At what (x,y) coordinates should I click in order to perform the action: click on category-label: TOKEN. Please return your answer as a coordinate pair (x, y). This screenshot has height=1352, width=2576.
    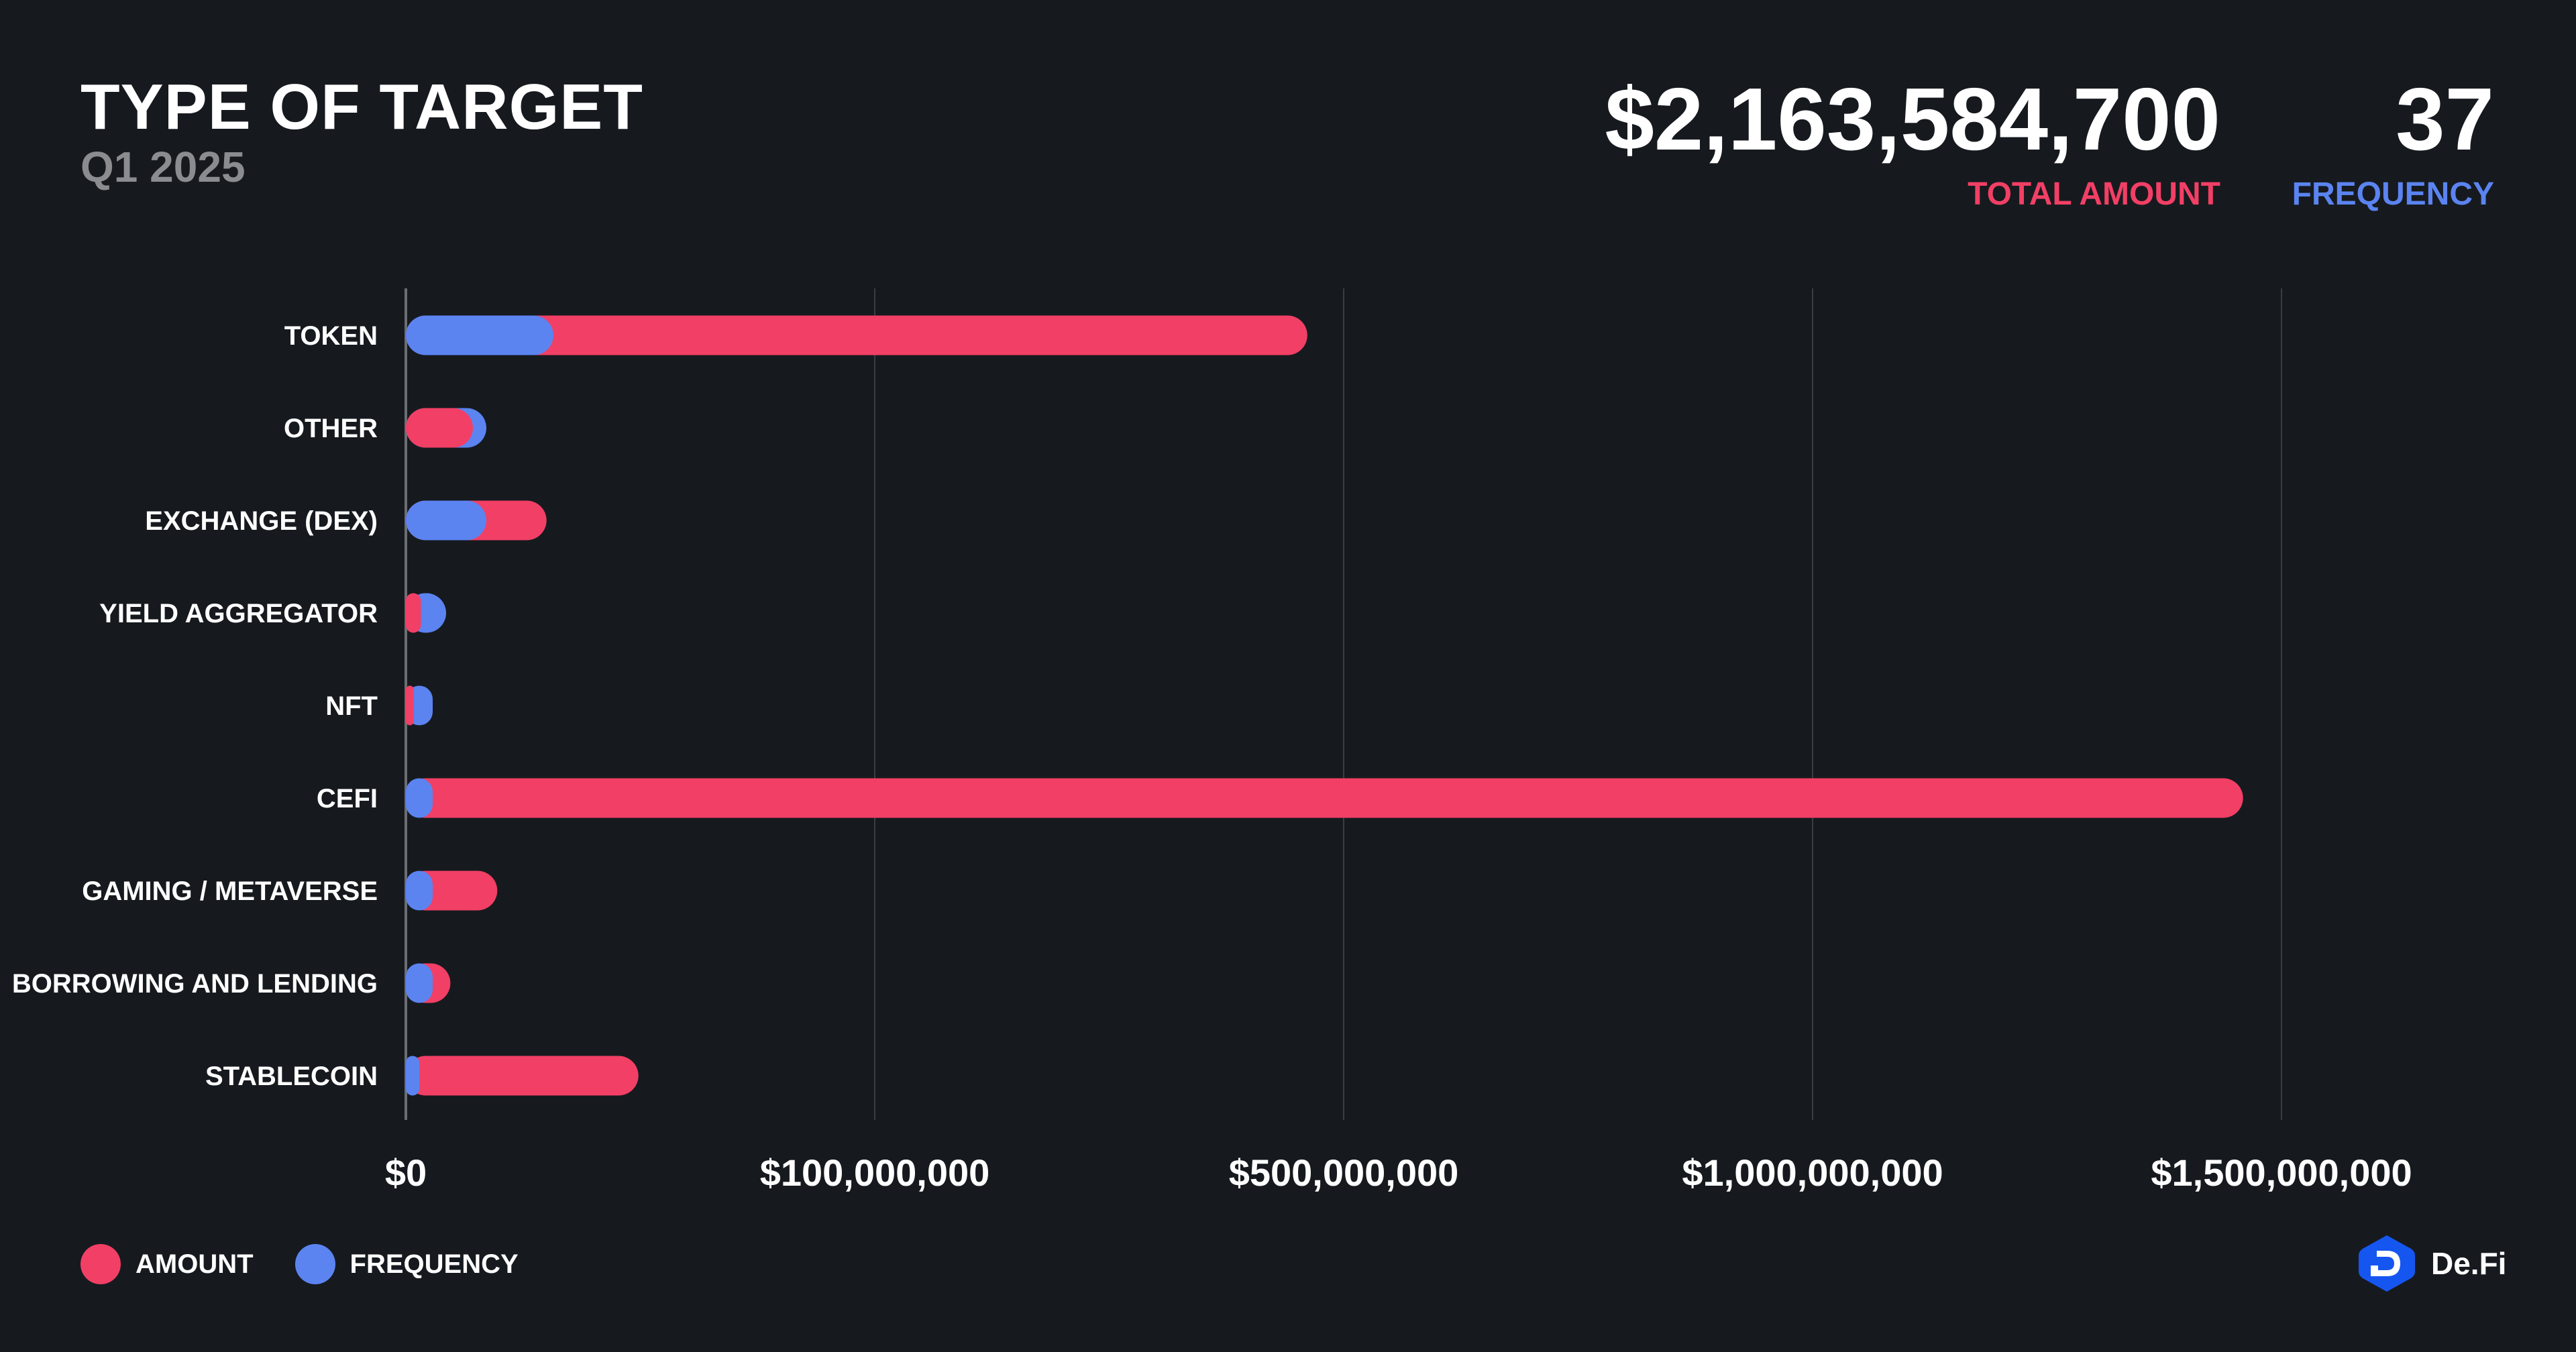
    Looking at the image, I should click on (331, 336).